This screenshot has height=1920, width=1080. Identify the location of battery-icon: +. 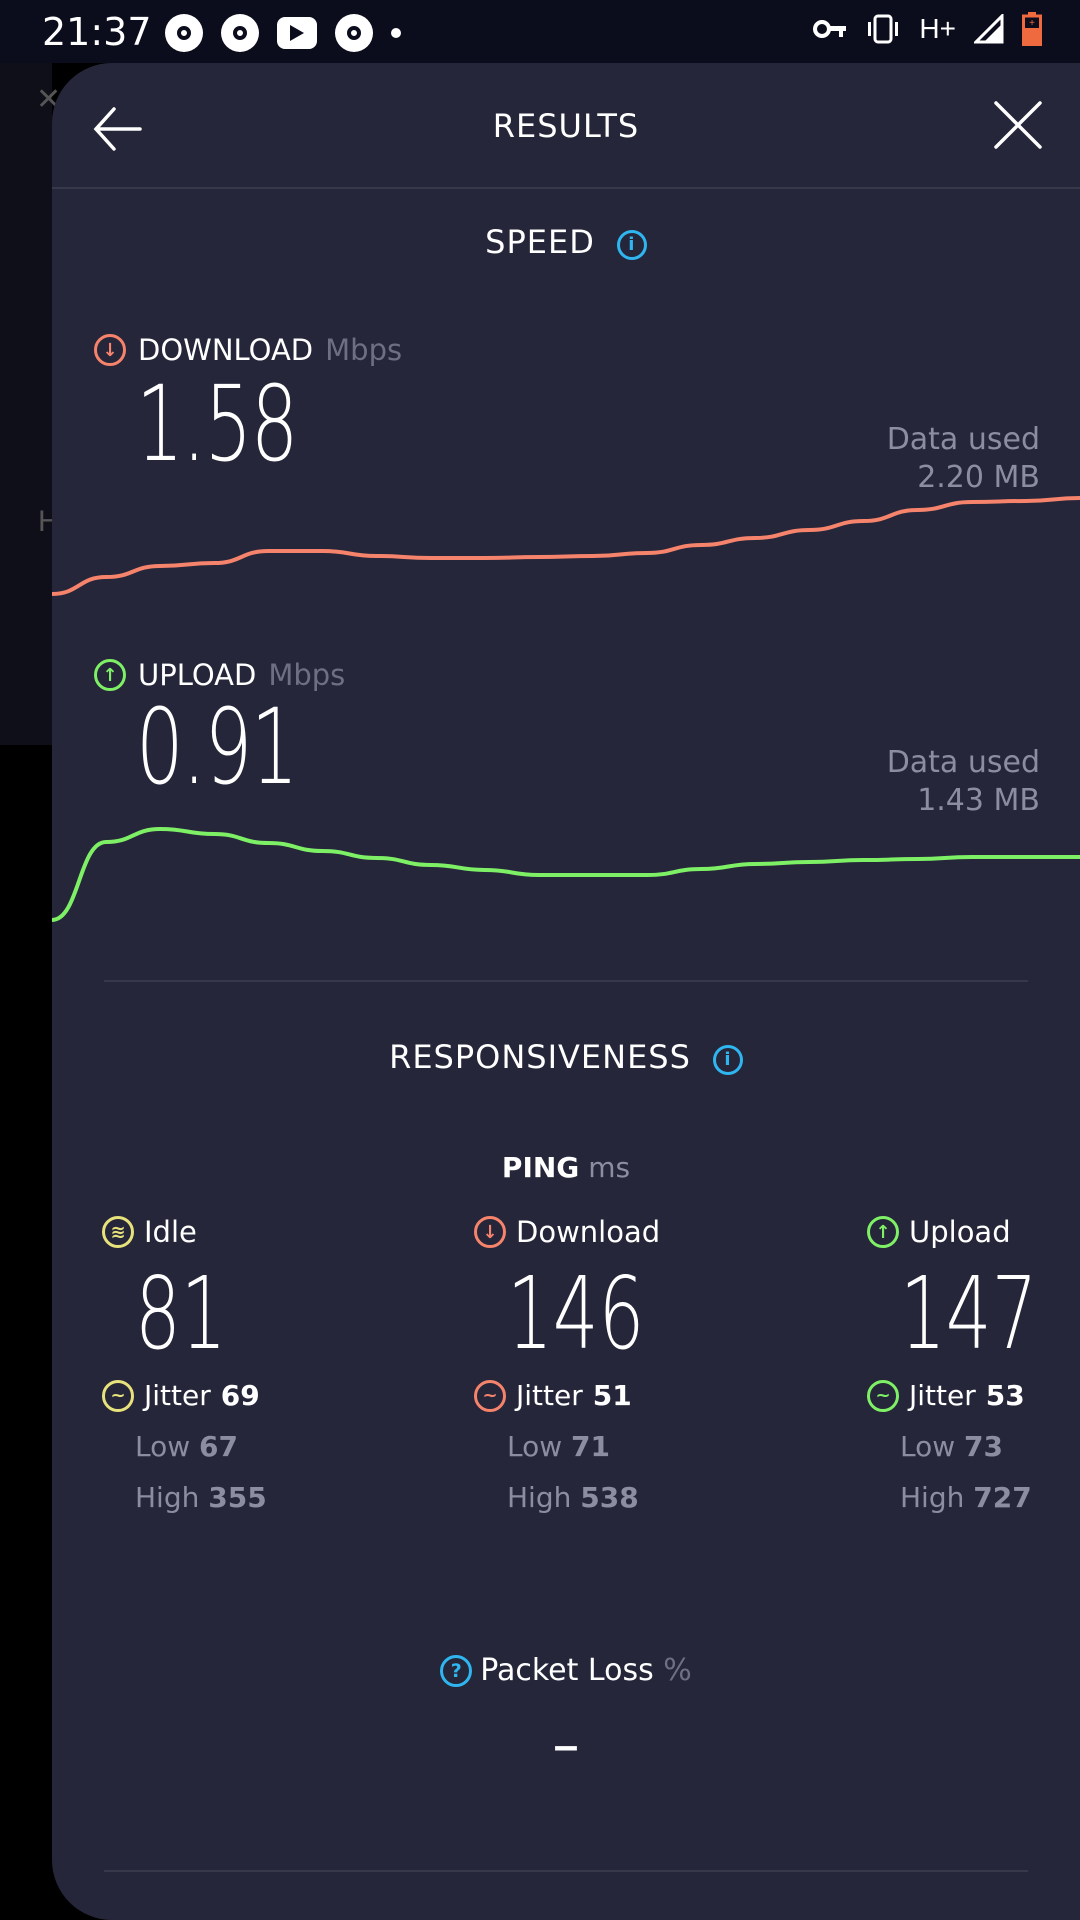
(1032, 29).